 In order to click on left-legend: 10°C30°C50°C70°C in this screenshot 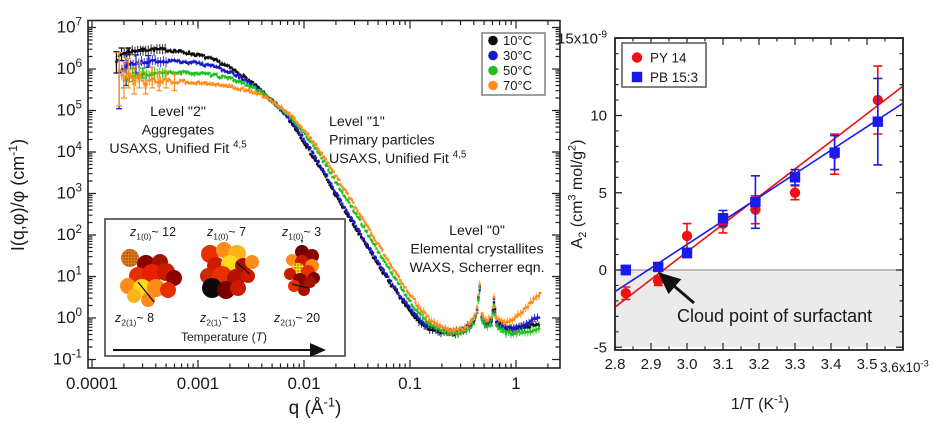, I will do `click(513, 64)`.